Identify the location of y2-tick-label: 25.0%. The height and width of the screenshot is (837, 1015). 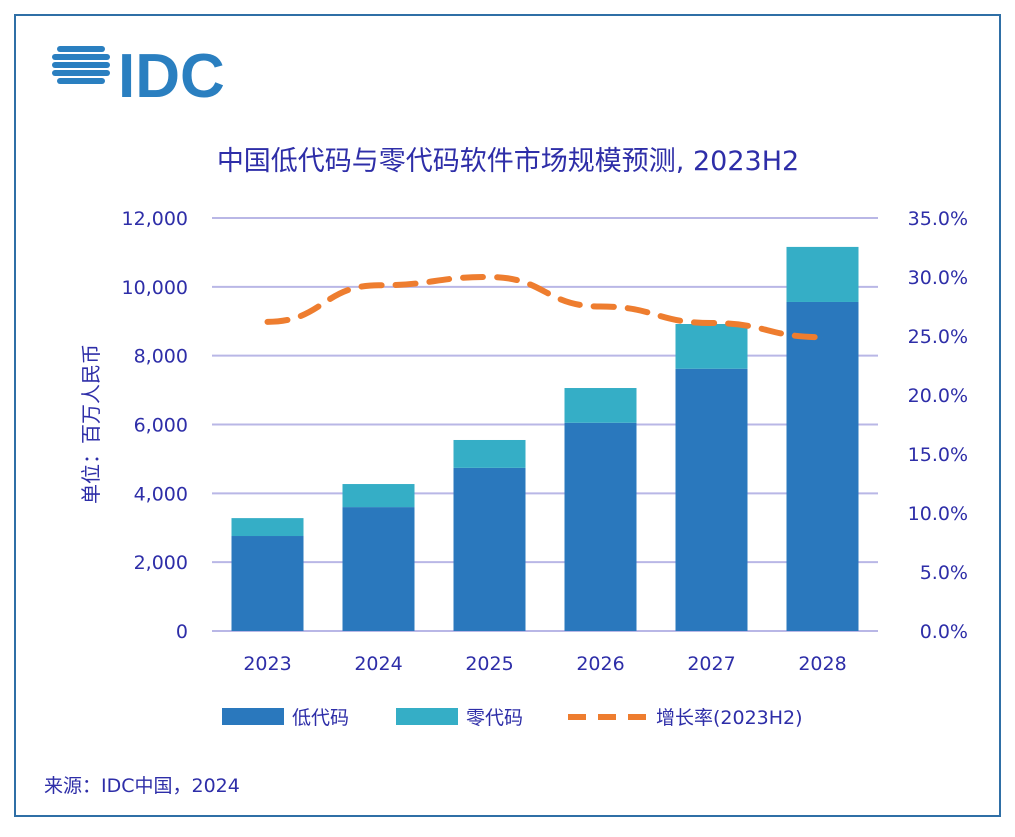
(938, 337).